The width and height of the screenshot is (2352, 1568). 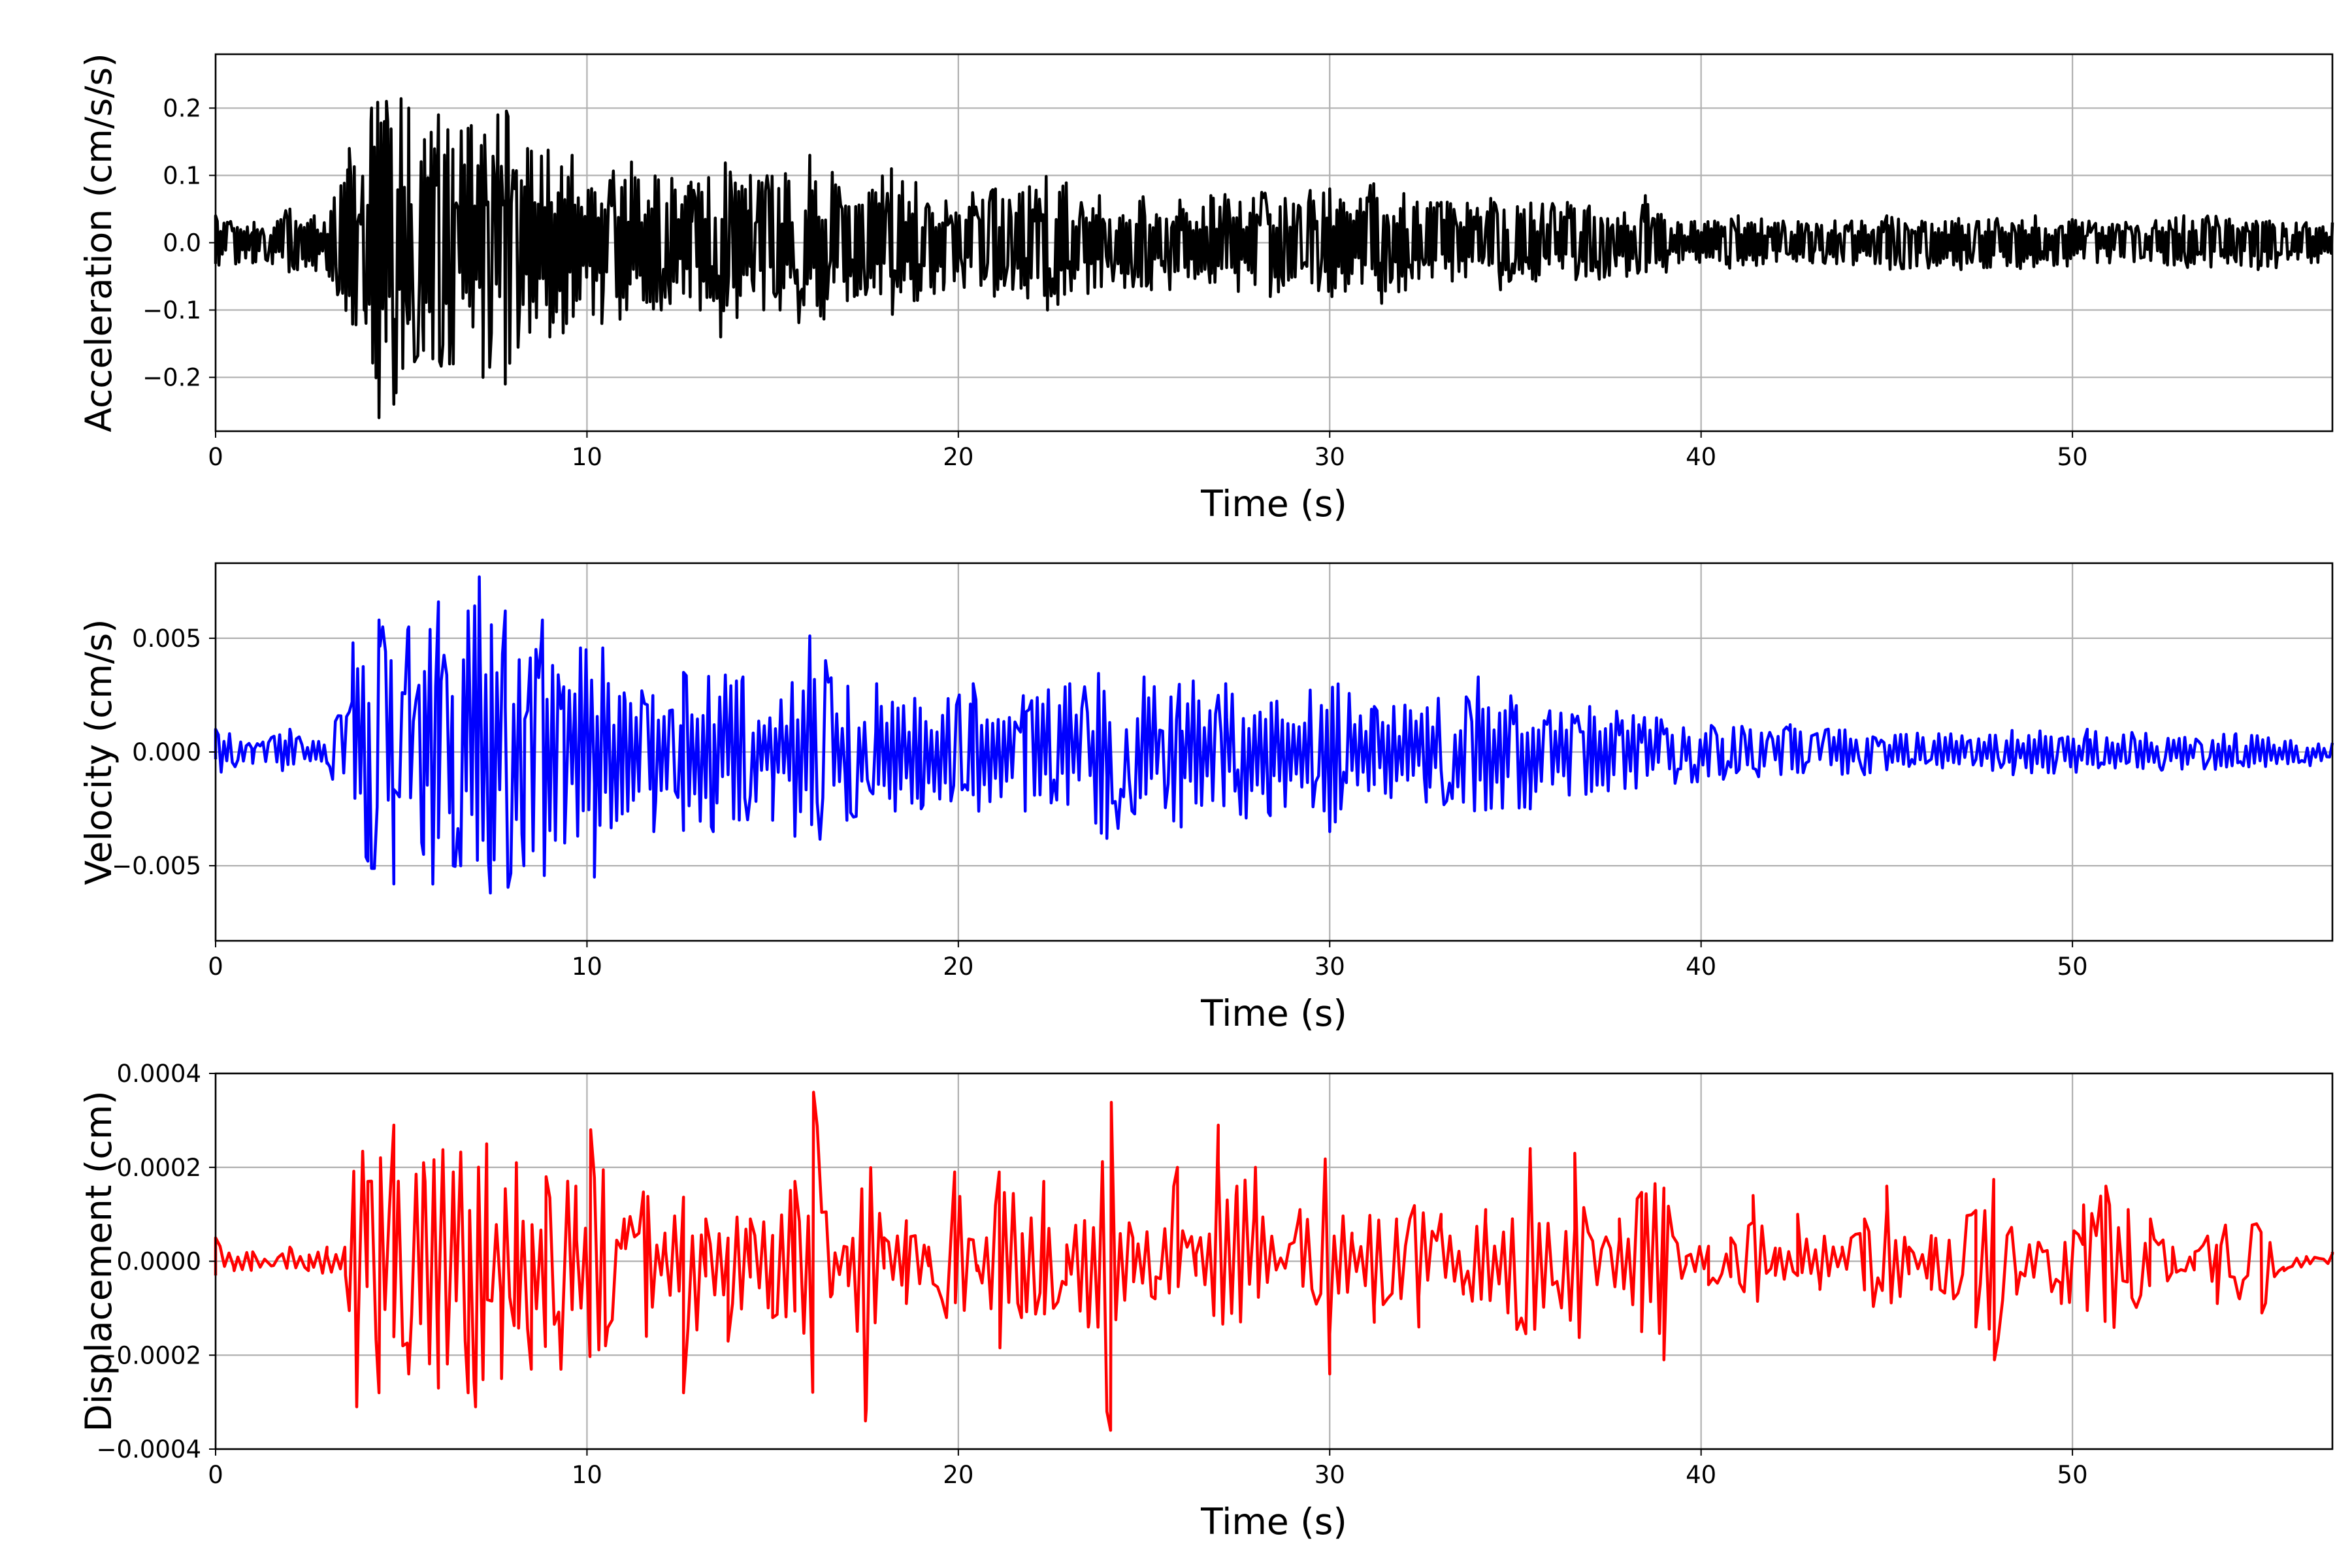 I want to click on y-tick-label: 0.0000, so click(x=159, y=1262).